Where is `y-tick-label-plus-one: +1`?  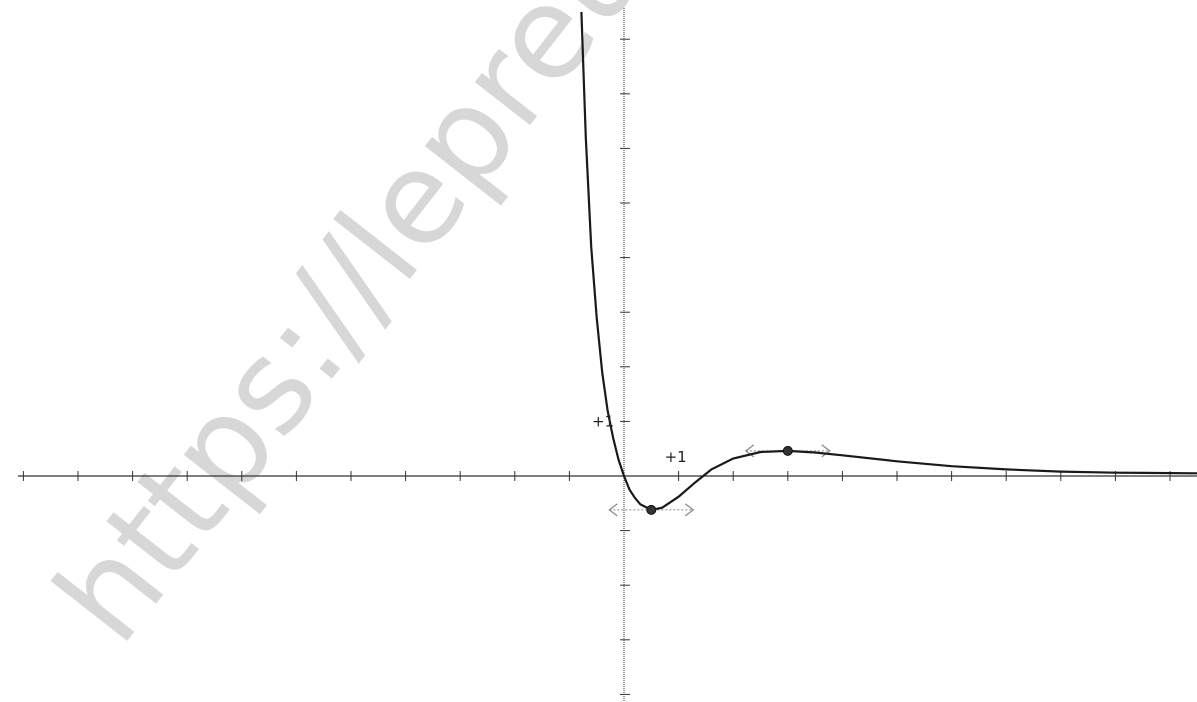 y-tick-label-plus-one: +1 is located at coordinates (603, 421).